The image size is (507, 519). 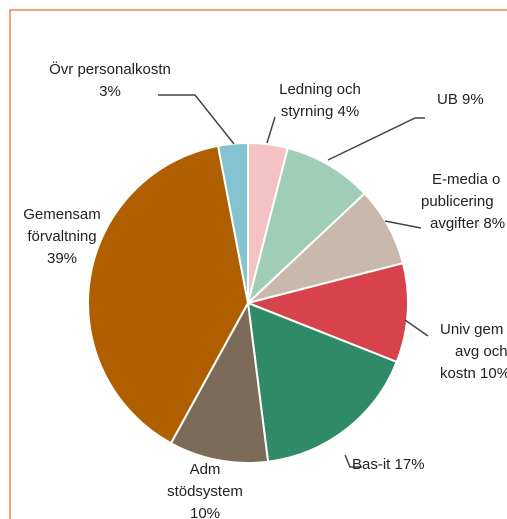 I want to click on slice-label: stödsystem, so click(x=205, y=491).